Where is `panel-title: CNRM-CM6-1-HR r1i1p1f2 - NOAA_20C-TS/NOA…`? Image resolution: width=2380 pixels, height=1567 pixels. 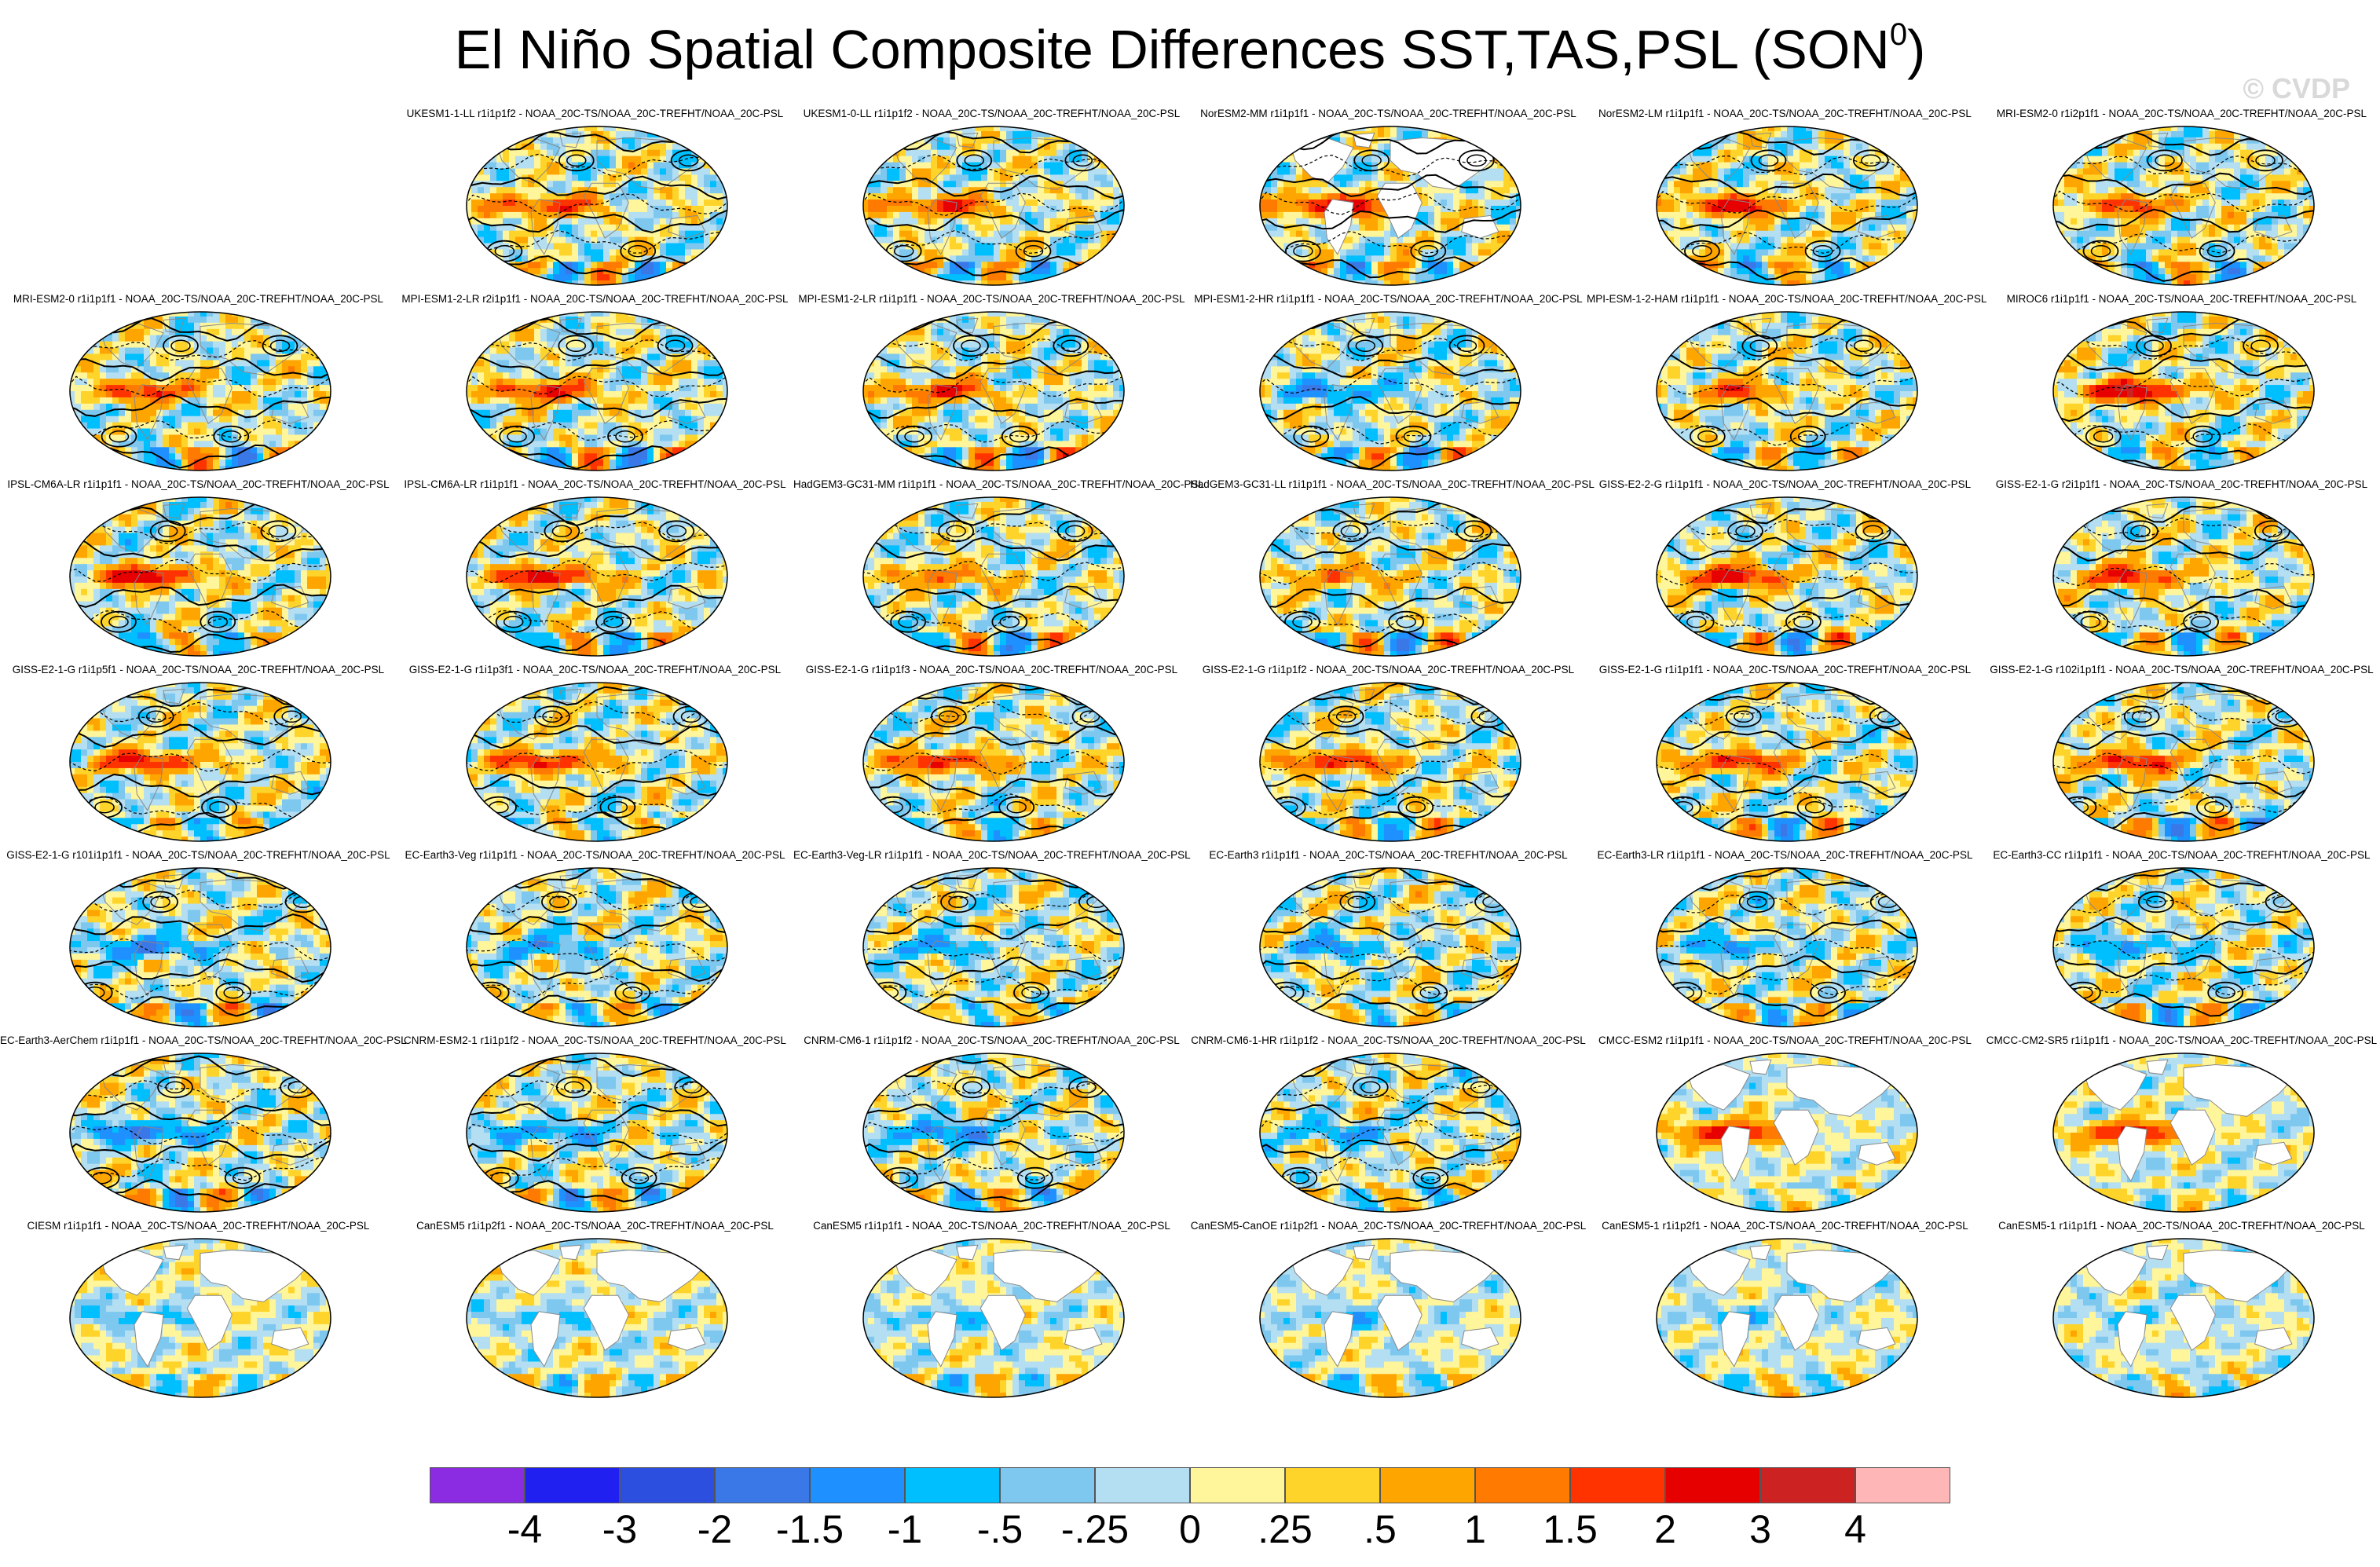
panel-title: CNRM-CM6-1-HR r1i1p1f2 - NOAA_20C-TS/NOA… is located at coordinates (1388, 1040).